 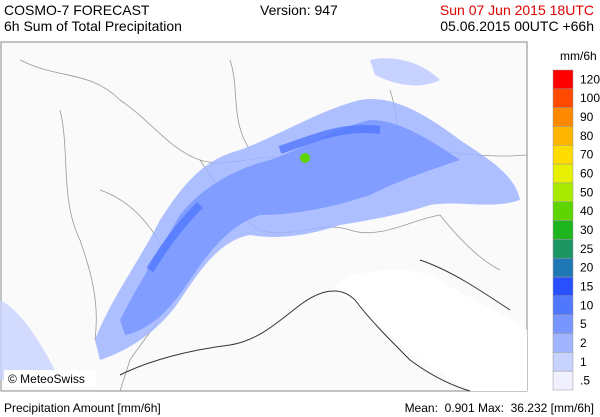 I want to click on legend-label: 30, so click(x=587, y=230).